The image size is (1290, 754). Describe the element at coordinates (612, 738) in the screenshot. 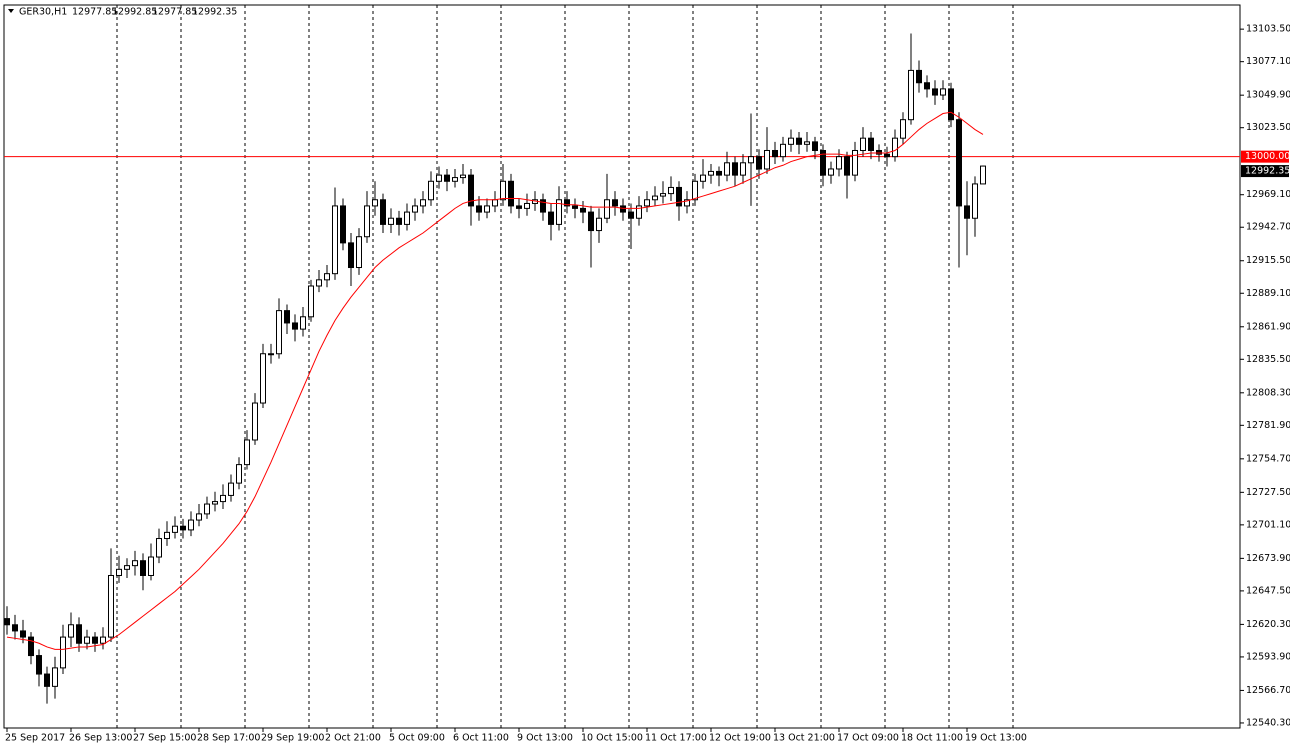

I see `x-tick-label: 10 Oct 15:00` at that location.